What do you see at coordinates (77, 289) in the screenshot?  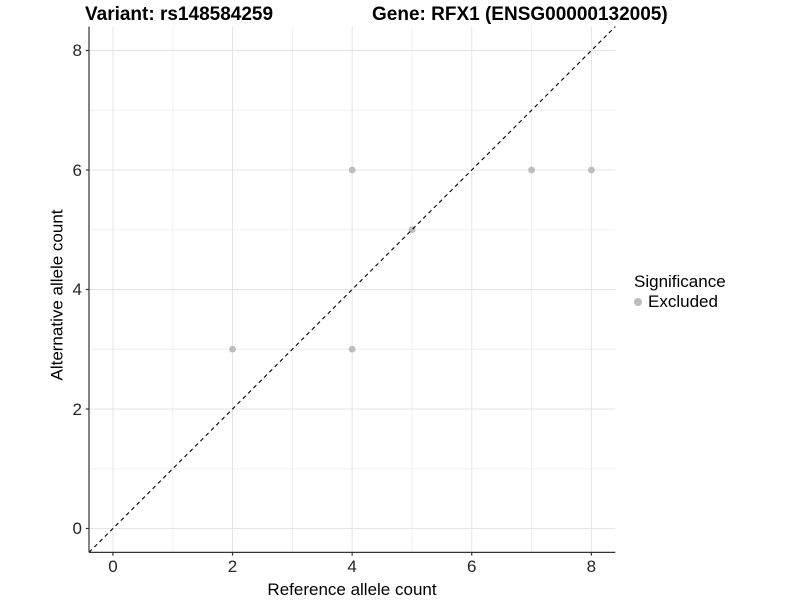 I see `y-tick-label: 4` at bounding box center [77, 289].